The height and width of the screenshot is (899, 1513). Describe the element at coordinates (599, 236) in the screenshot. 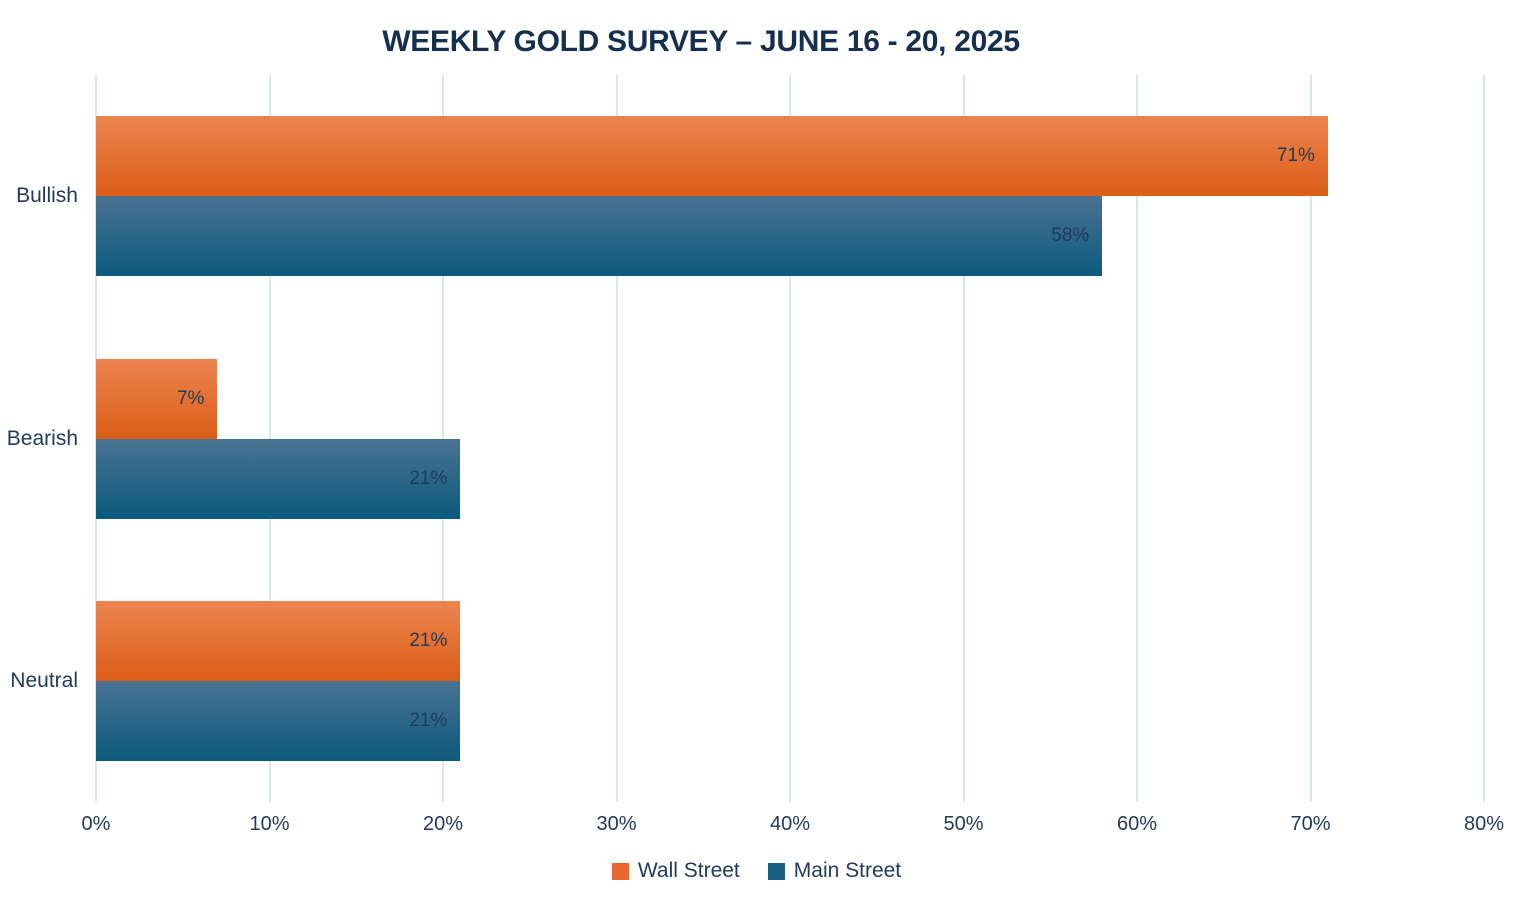

I see `bar-main-street-bullish: 58%` at that location.